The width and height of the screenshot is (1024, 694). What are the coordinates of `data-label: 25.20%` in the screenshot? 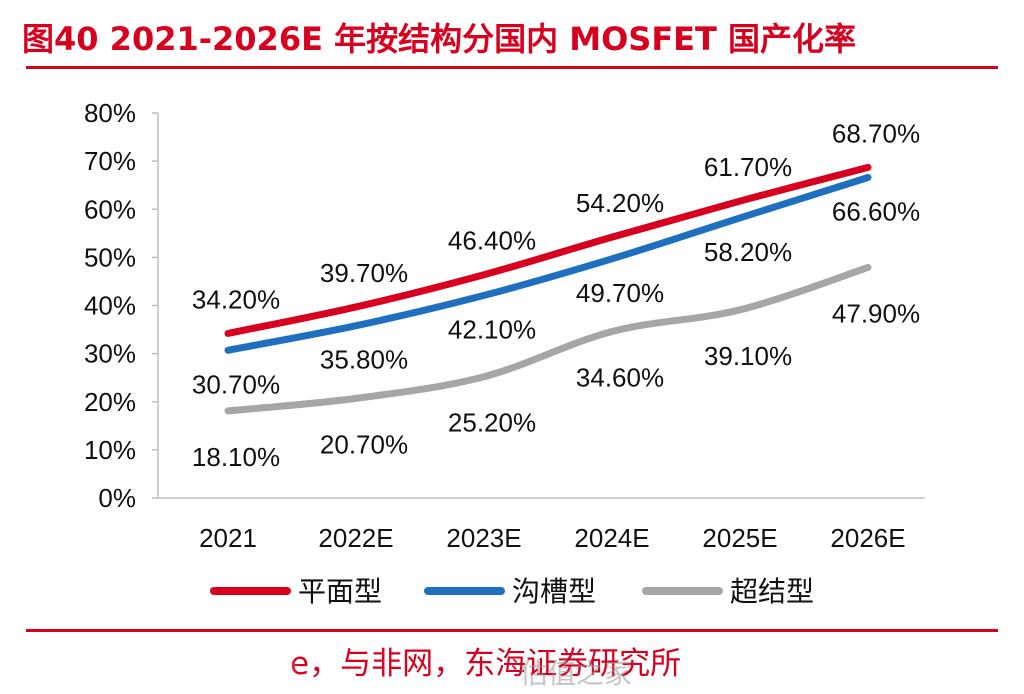 It's located at (492, 423).